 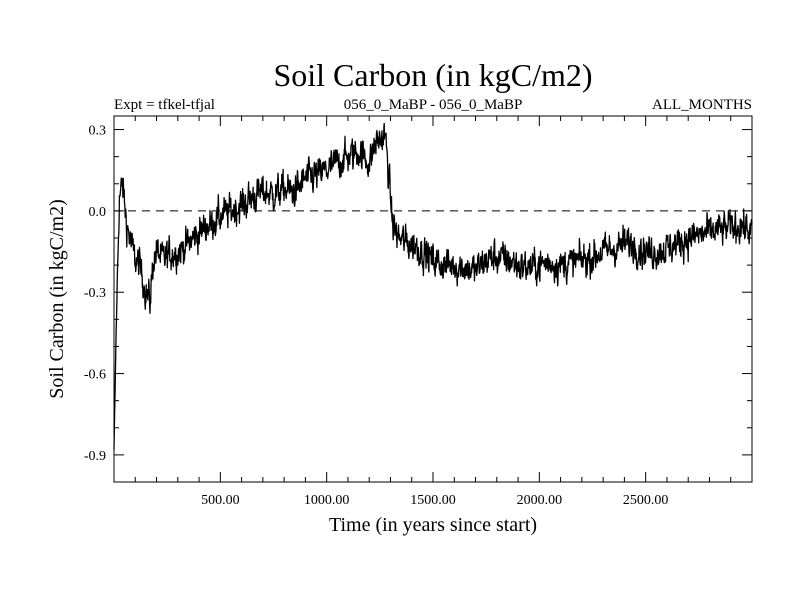 I want to click on y-tick-label: -0.6, so click(x=95, y=375).